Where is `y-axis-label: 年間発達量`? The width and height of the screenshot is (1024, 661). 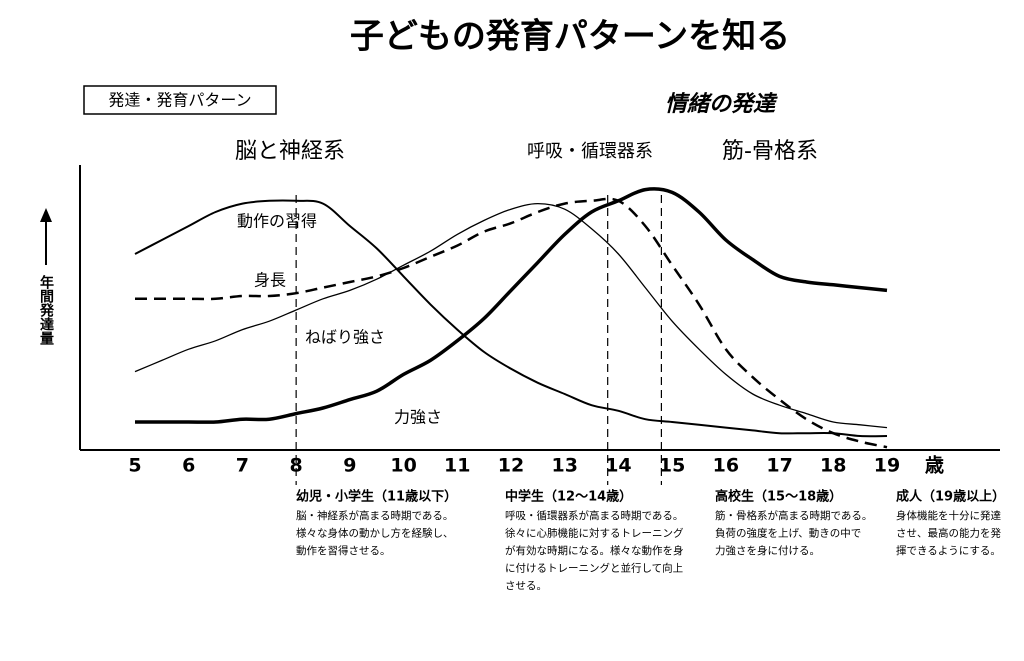
y-axis-label: 年間発達量 is located at coordinates (46, 310).